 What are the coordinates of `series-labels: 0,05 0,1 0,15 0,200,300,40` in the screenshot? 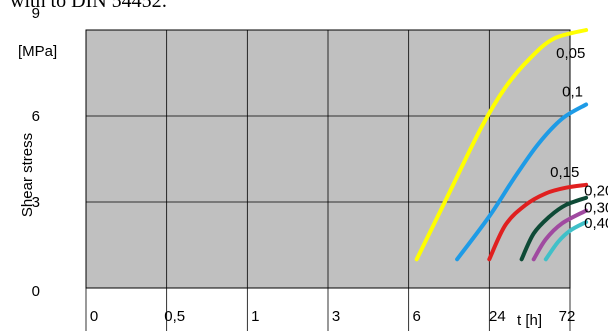 It's located at (579, 138).